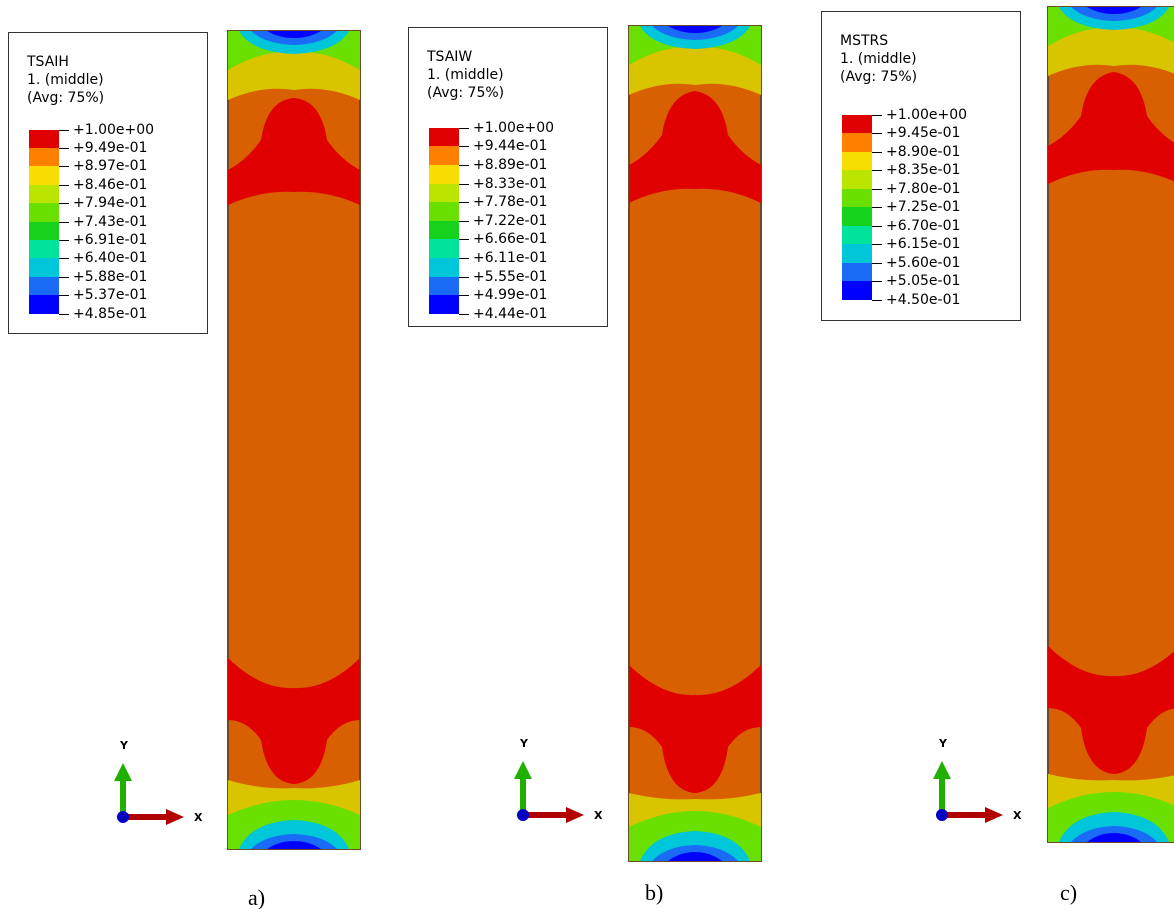 This screenshot has height=909, width=1174. I want to click on legend-title: TSAIW, so click(450, 57).